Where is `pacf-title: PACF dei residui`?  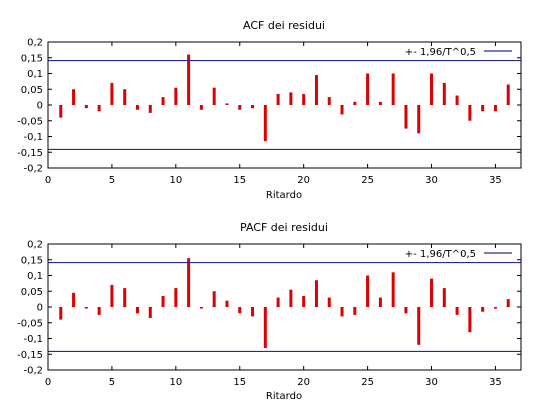
pacf-title: PACF dei residui is located at coordinates (284, 227).